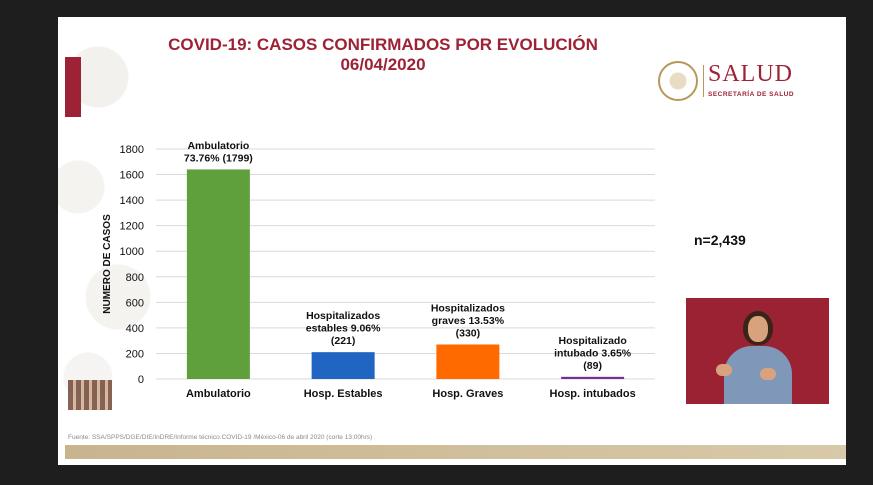  I want to click on data-label: graves 13.53%, so click(468, 321).